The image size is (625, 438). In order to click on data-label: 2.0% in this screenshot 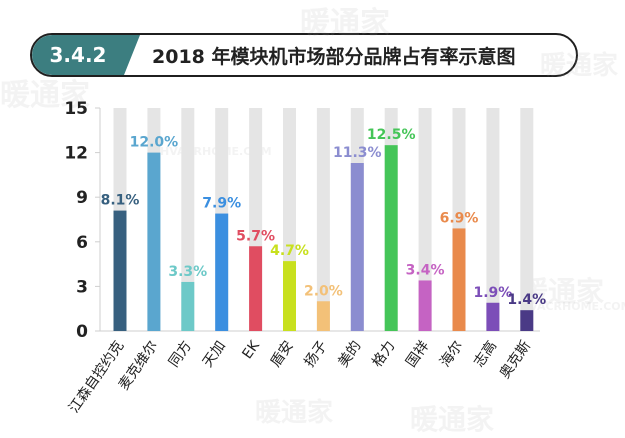, I will do `click(323, 291)`.